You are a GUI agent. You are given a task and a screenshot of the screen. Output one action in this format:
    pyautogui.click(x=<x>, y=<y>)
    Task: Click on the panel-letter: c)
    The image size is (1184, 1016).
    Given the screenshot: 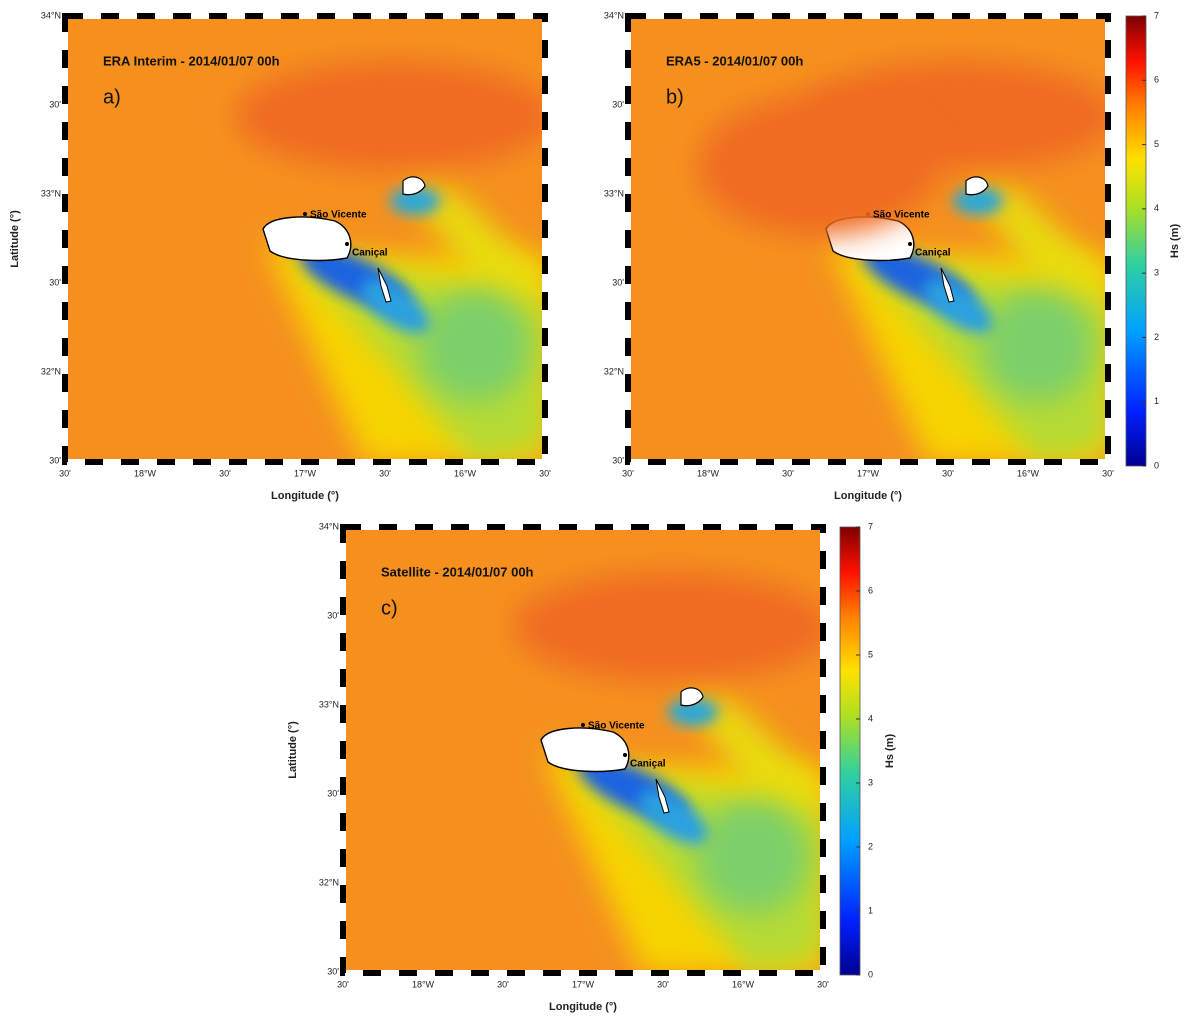 What is the action you would take?
    pyautogui.click(x=389, y=608)
    